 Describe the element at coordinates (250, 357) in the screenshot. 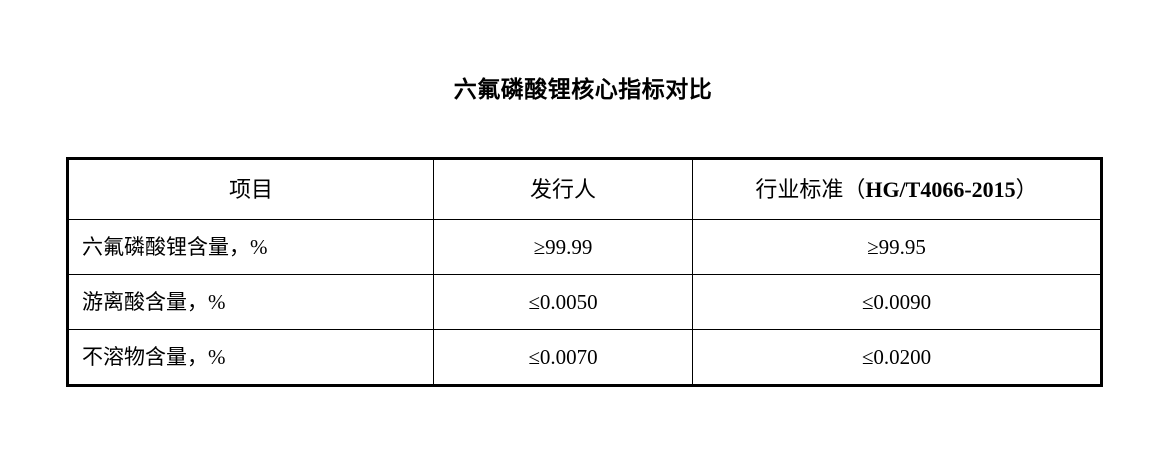

I see `cell-item-name: 不溶物含量，%` at that location.